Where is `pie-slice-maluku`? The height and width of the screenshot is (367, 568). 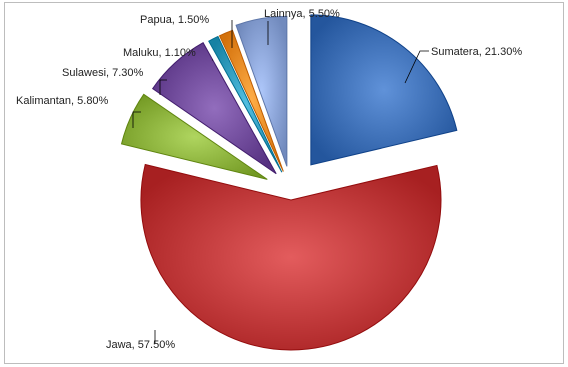
pie-slice-maluku is located at coordinates (245, 104).